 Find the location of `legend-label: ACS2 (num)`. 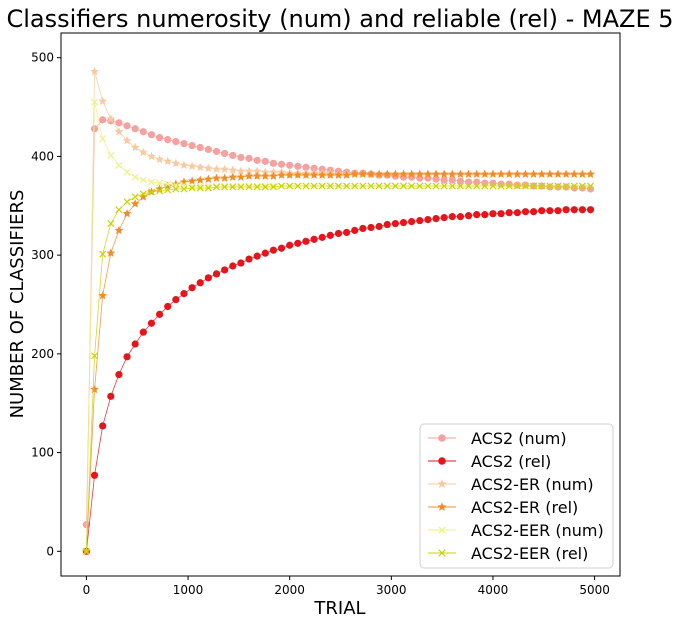

legend-label: ACS2 (num) is located at coordinates (519, 438).